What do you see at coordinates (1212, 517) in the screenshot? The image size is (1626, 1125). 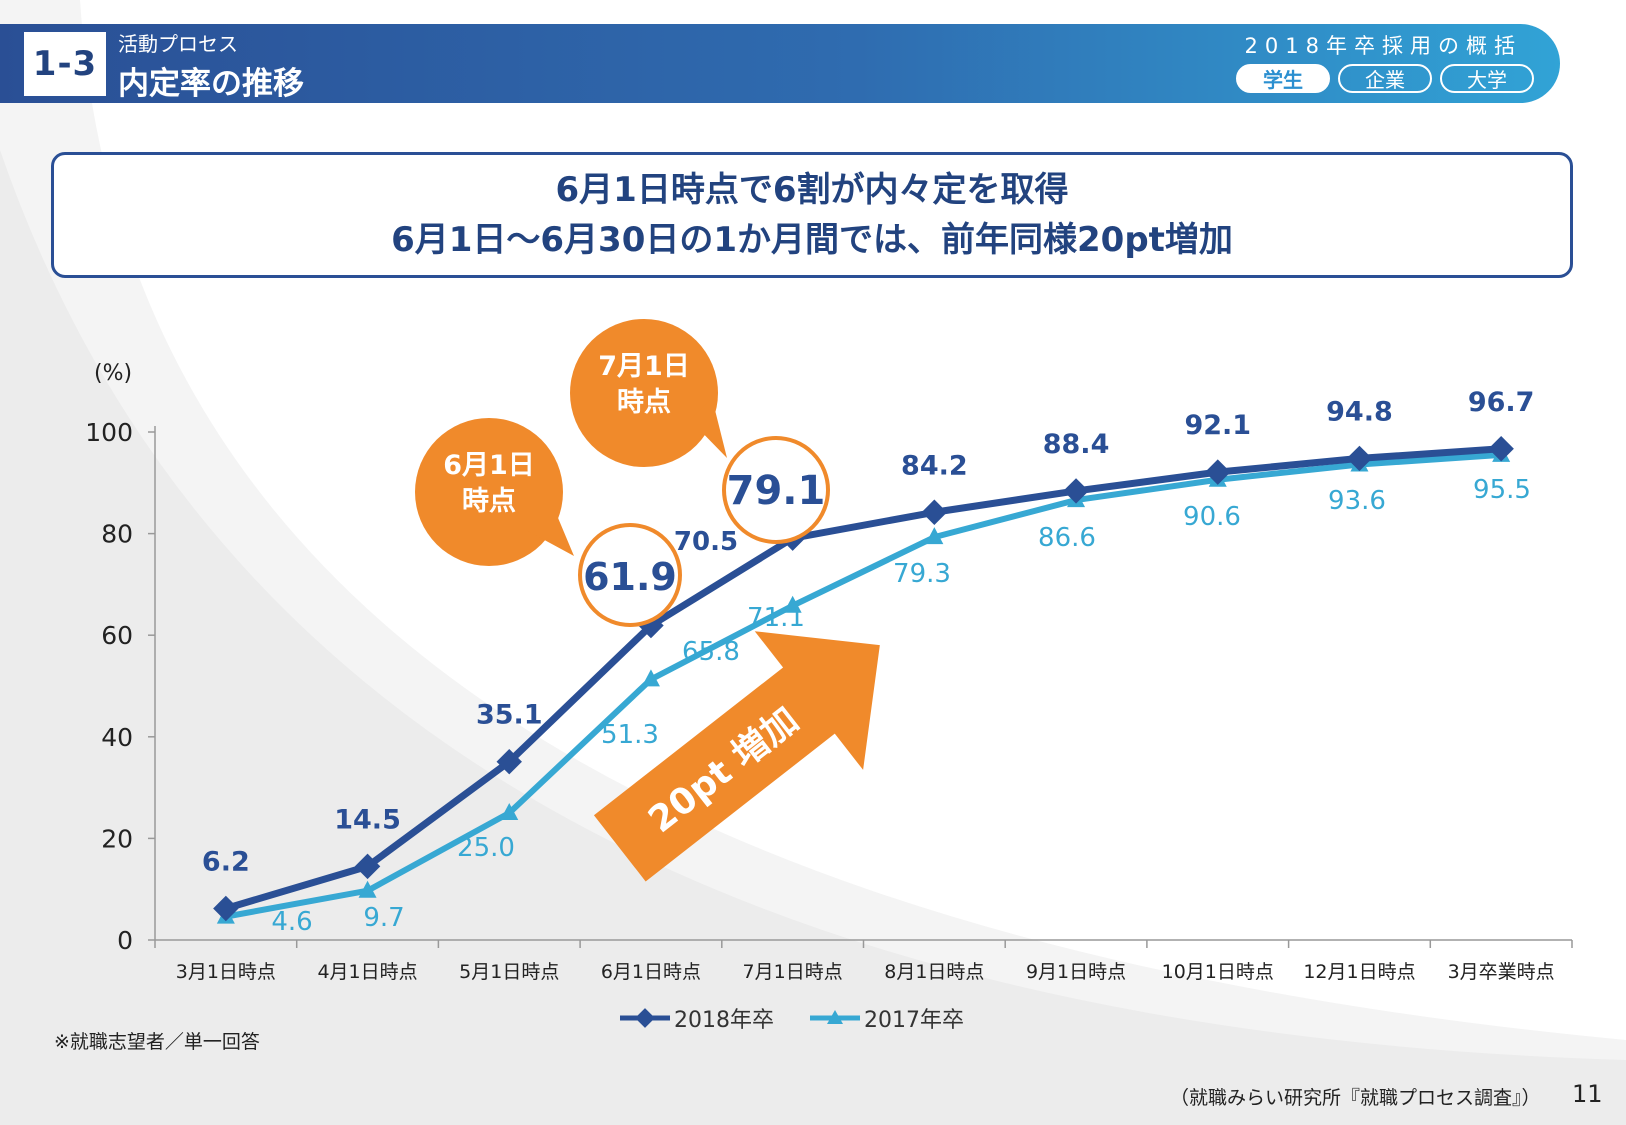 I see `data-label-2017: 90.6` at bounding box center [1212, 517].